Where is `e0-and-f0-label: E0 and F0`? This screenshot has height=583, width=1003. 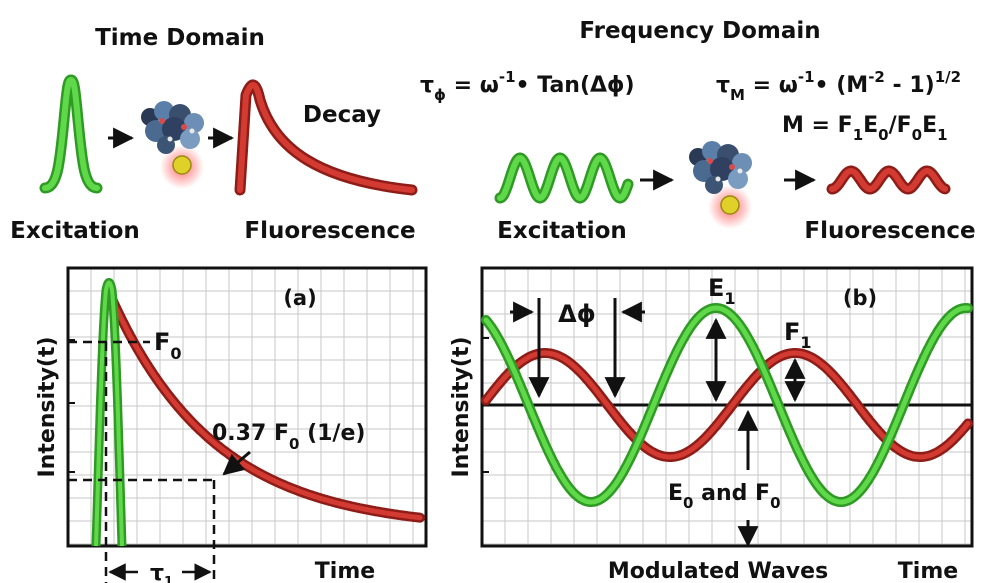
e0-and-f0-label: E0 and F0 is located at coordinates (724, 496).